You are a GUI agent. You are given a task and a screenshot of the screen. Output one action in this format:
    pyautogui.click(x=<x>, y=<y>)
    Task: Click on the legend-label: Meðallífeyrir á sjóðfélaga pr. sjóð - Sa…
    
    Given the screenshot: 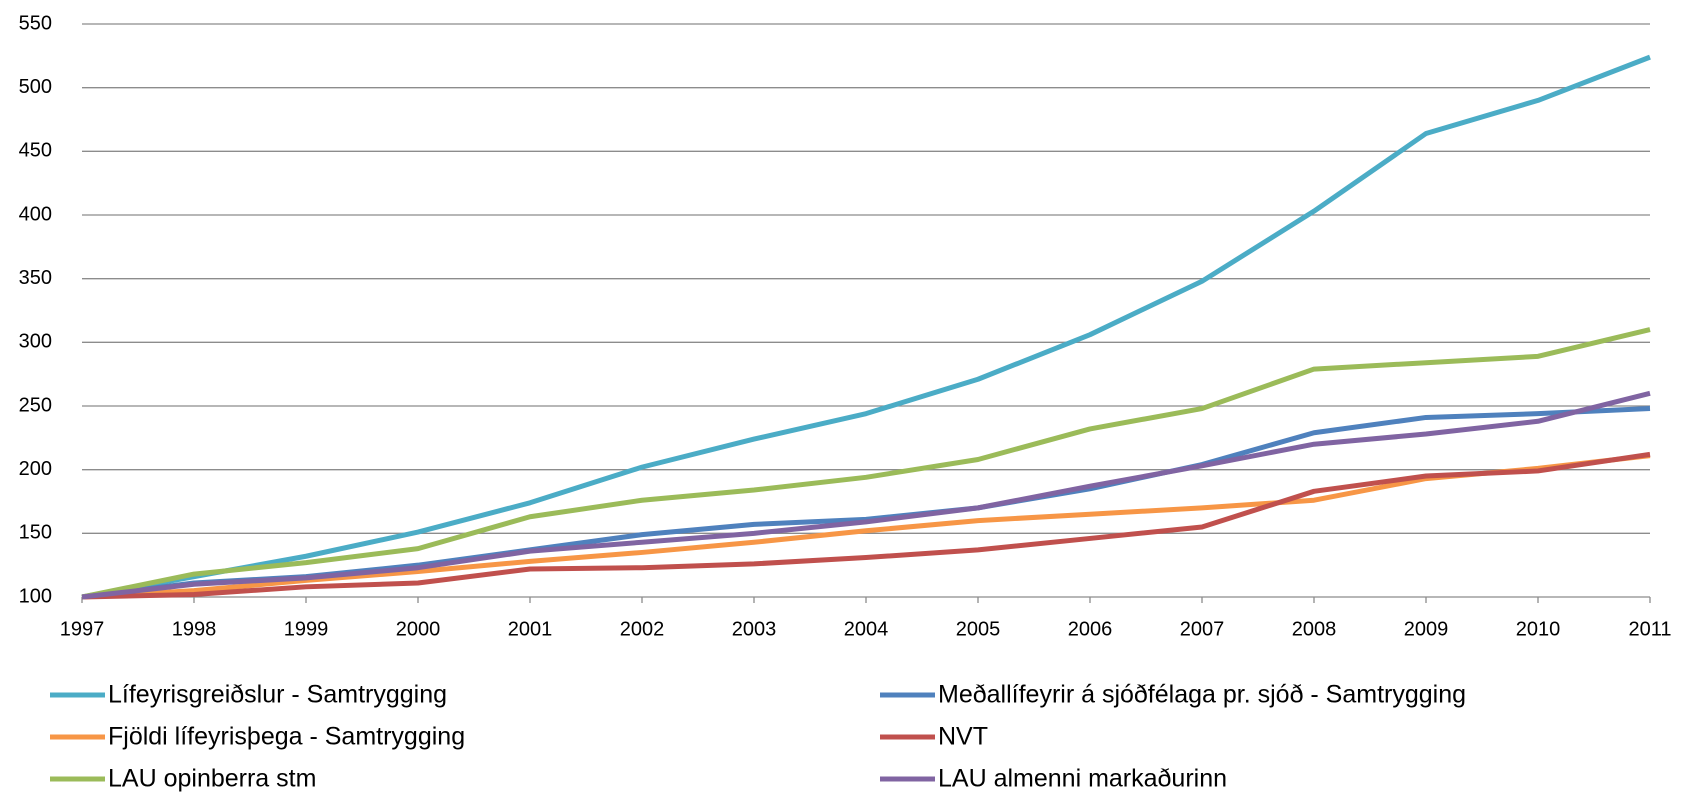 What is the action you would take?
    pyautogui.click(x=1202, y=695)
    